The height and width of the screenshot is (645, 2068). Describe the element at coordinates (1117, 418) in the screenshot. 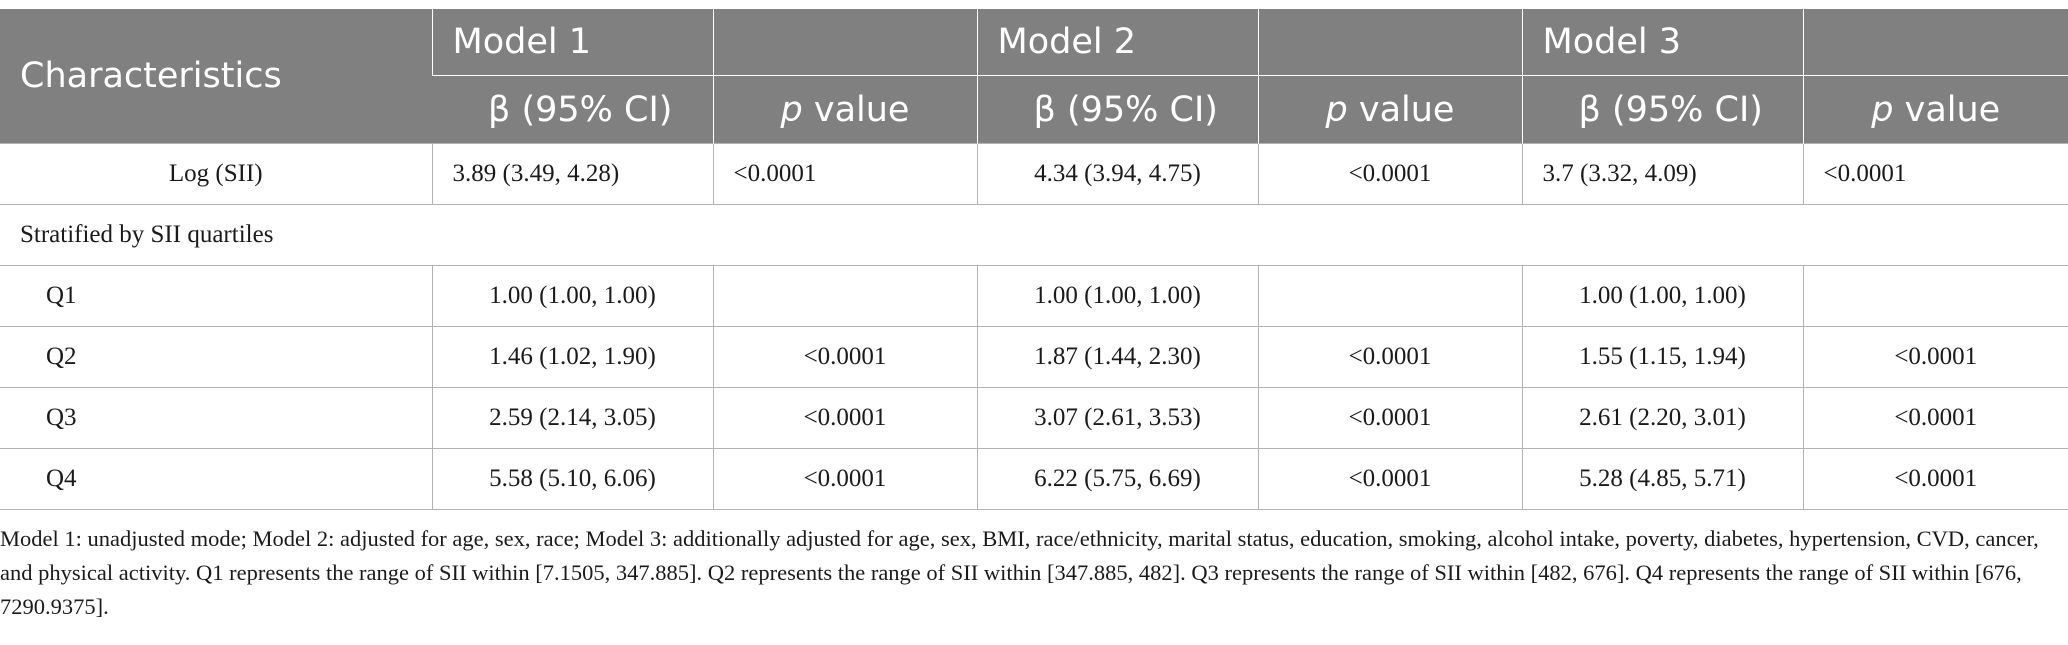

I see `model2-beta: 3.07 (2.61, 3.53)` at that location.